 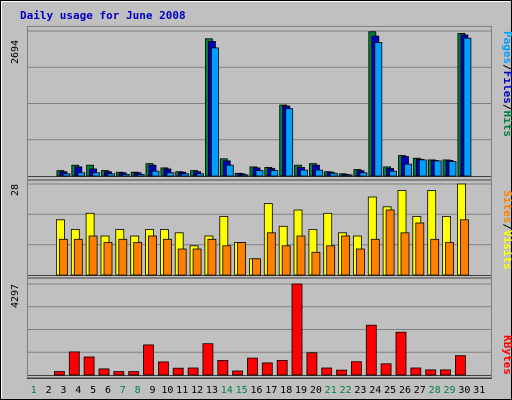 I want to click on chart-title: Daily usage for June 2008, so click(x=103, y=15).